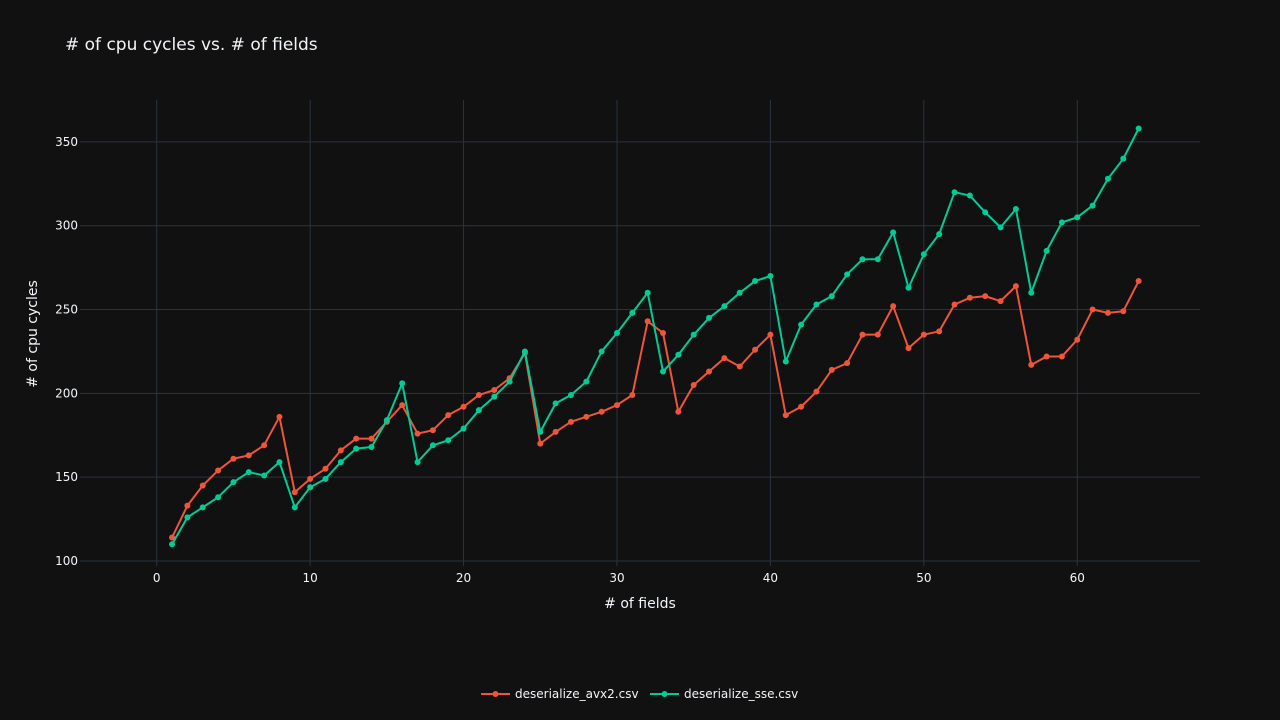  What do you see at coordinates (560, 694) in the screenshot?
I see `legend-item: deserialize_avx2.csv` at bounding box center [560, 694].